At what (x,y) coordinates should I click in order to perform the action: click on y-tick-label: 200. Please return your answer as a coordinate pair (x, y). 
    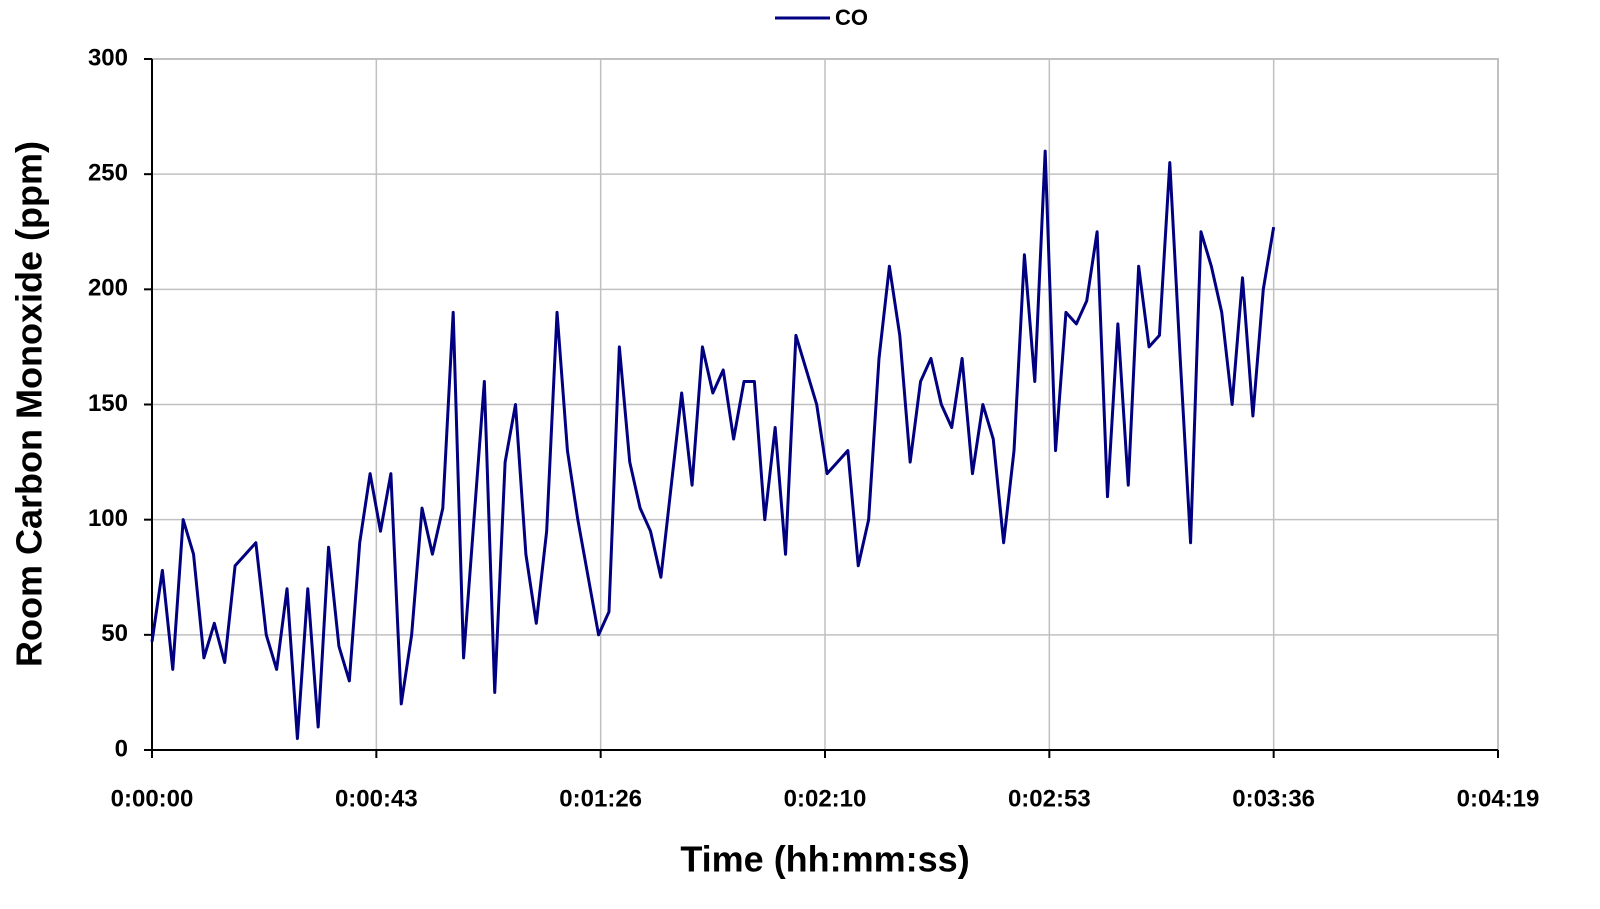
    Looking at the image, I should click on (108, 288).